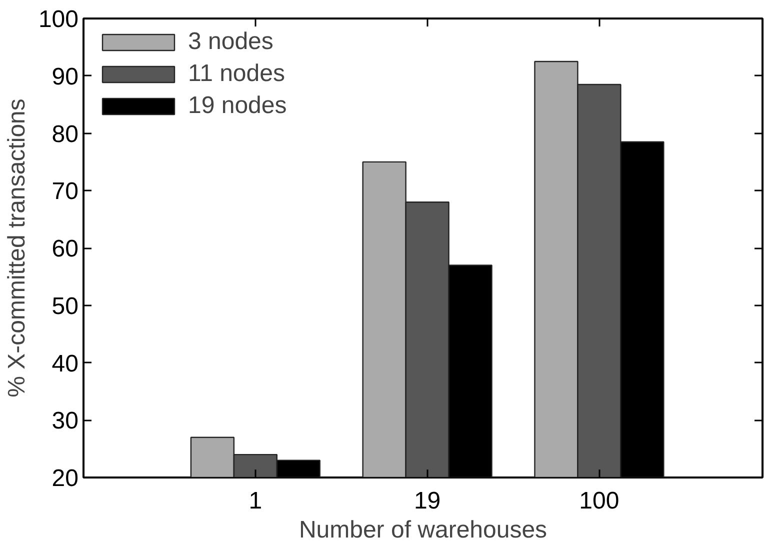 This screenshot has height=546, width=764. What do you see at coordinates (237, 106) in the screenshot?
I see `legend-label: 19 nodes` at bounding box center [237, 106].